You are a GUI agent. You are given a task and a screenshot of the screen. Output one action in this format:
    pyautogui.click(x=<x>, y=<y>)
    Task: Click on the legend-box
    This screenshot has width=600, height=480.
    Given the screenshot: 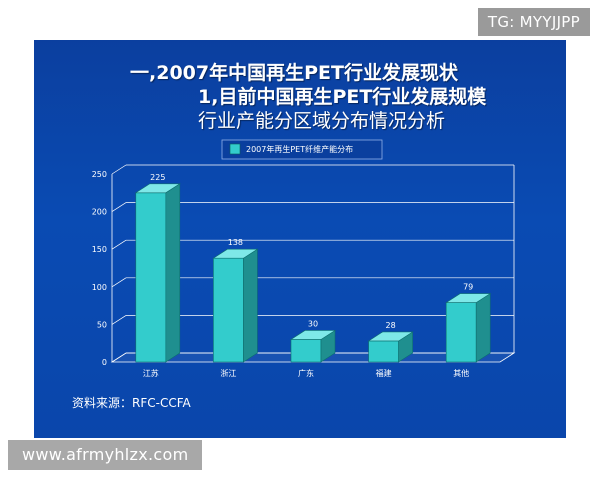 What is the action you would take?
    pyautogui.click(x=302, y=149)
    